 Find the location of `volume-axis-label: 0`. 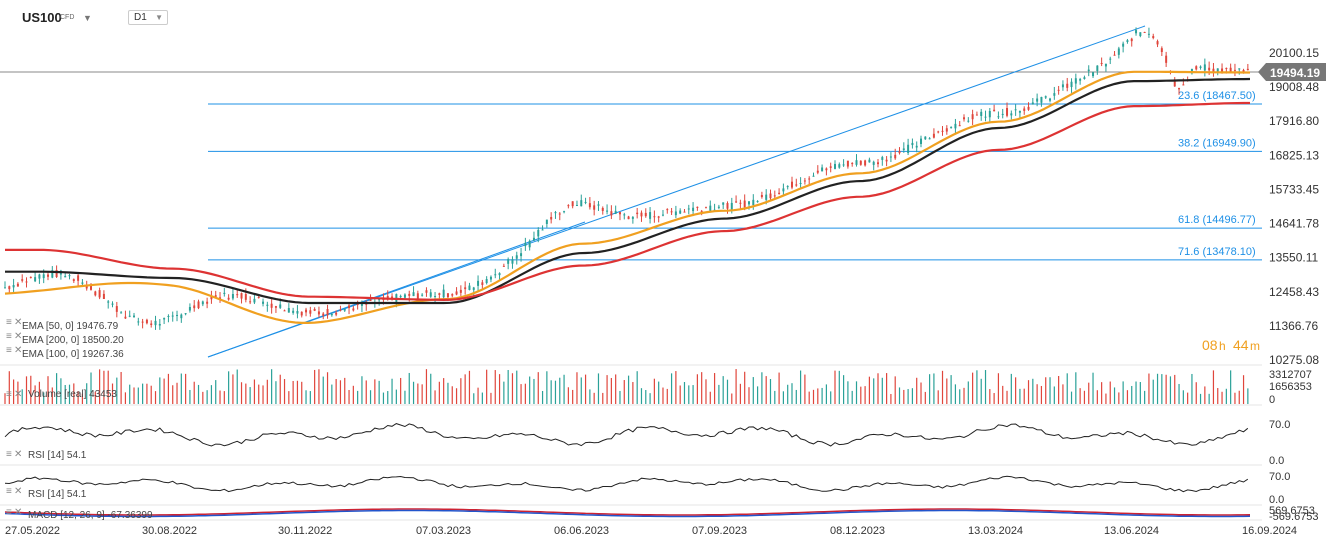

volume-axis-label: 0 is located at coordinates (1272, 400).